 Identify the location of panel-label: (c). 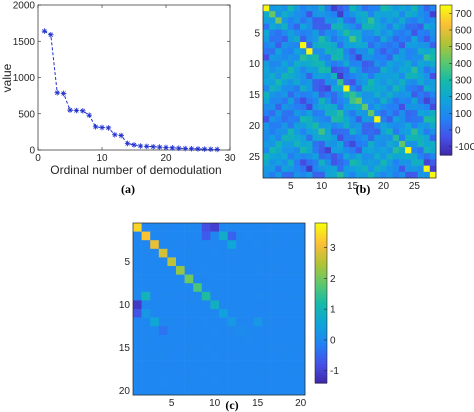
(231, 405).